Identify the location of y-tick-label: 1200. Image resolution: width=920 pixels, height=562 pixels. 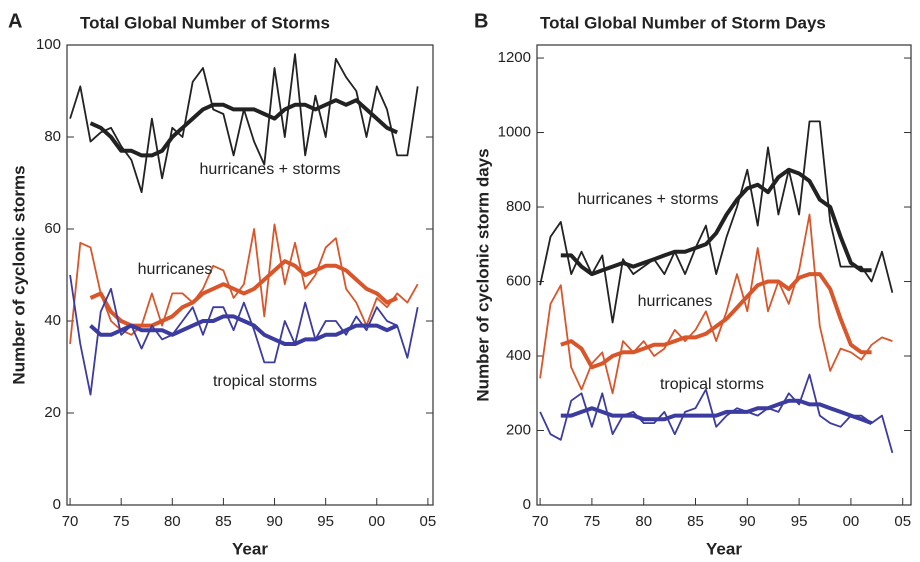
(514, 57).